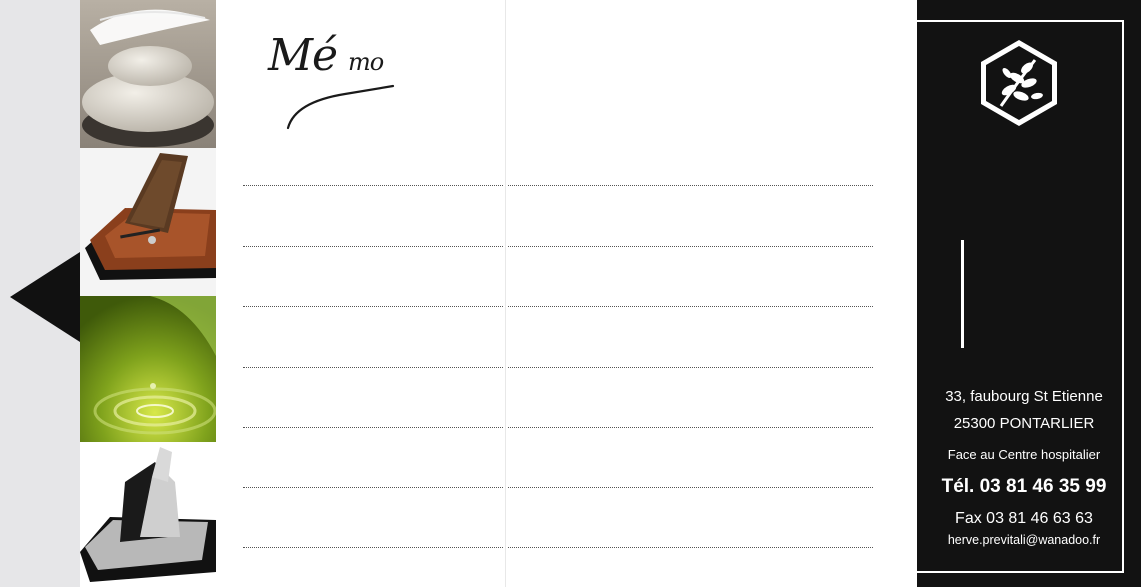 The height and width of the screenshot is (587, 1141). I want to click on email-address: herve.previtali@wanadoo.fr, so click(1024, 540).